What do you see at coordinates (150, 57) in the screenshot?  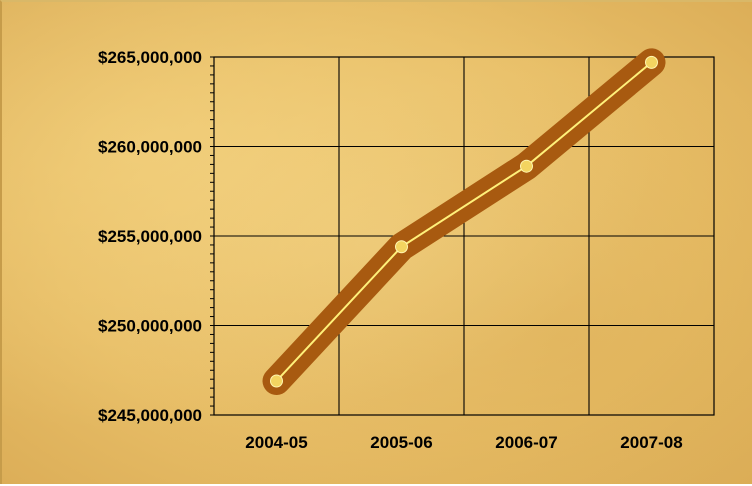 I see `y-tick-label: $265,000,000` at bounding box center [150, 57].